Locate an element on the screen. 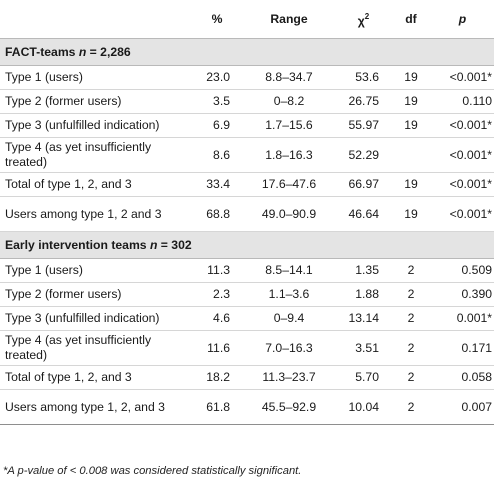 This screenshot has height=483, width=494. range-cell: 8.8–34.7 is located at coordinates (289, 77).